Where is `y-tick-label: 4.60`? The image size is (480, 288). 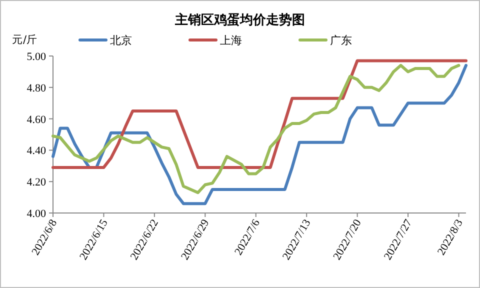 y-tick-label: 4.60 is located at coordinates (36, 120).